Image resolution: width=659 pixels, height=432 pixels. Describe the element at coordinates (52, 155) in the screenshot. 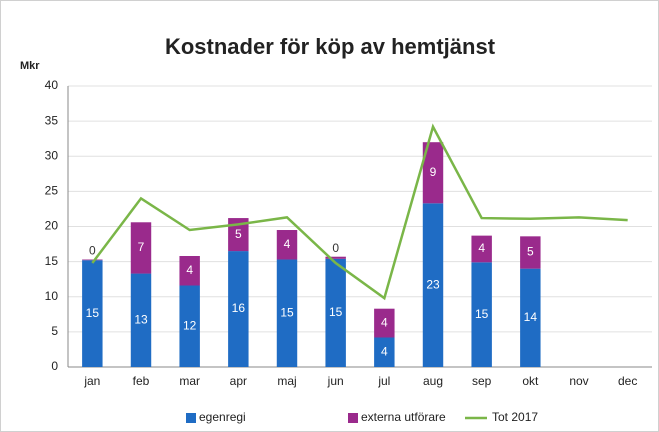

I see `y-tick-label: 30` at that location.